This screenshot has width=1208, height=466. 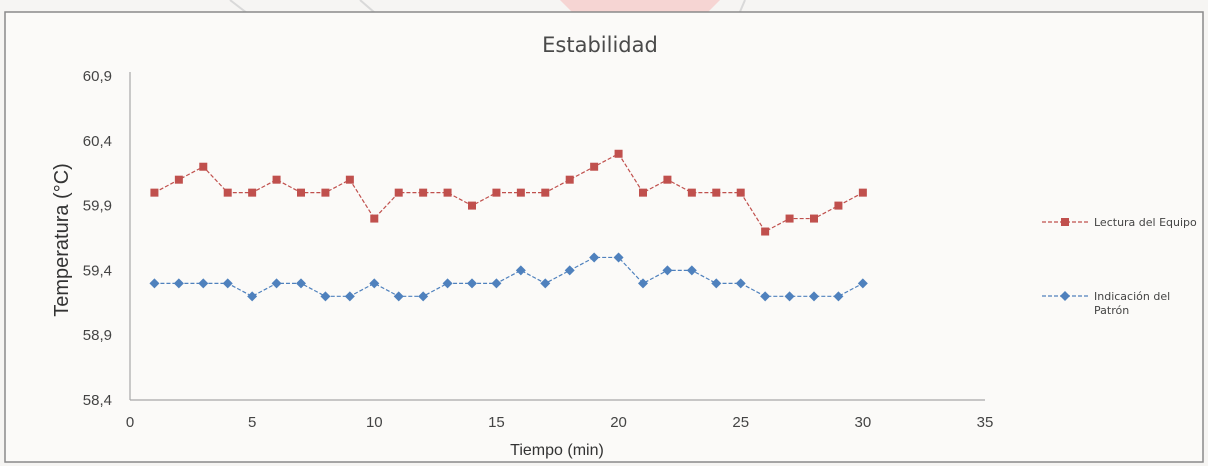 I want to click on x-axis-label: Tiempo (min), so click(x=557, y=450).